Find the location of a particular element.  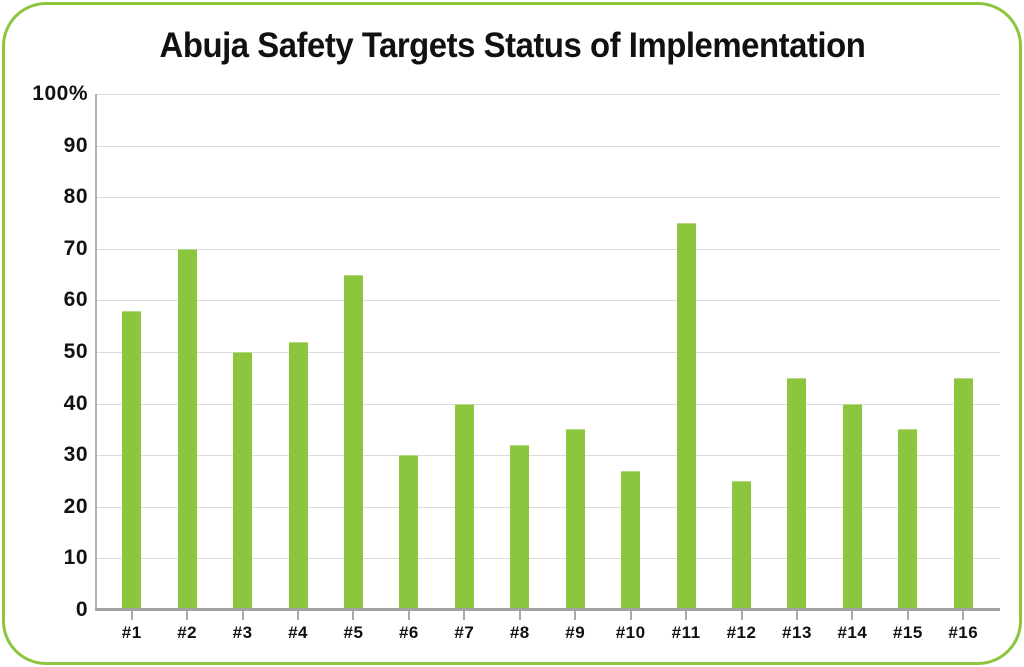

x-slot: #10 is located at coordinates (630, 627).